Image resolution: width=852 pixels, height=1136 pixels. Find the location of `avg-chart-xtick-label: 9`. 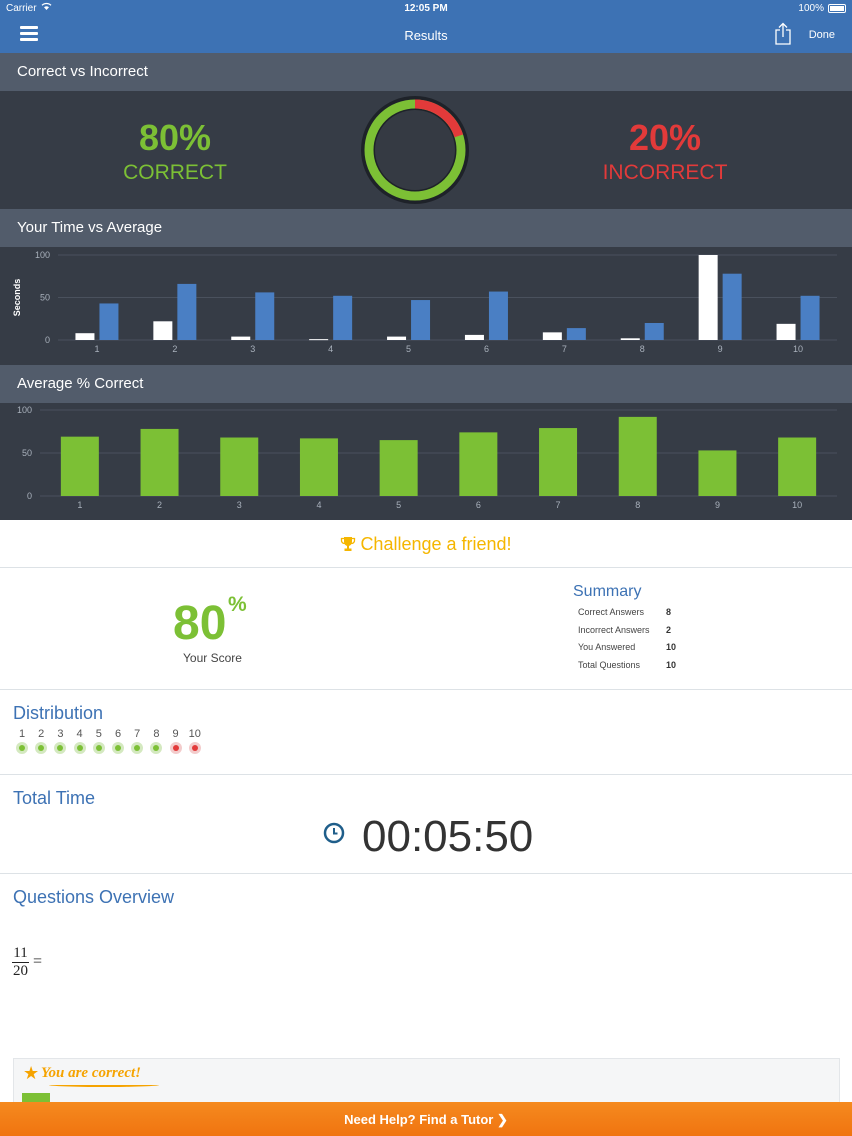

avg-chart-xtick-label: 9 is located at coordinates (717, 505).